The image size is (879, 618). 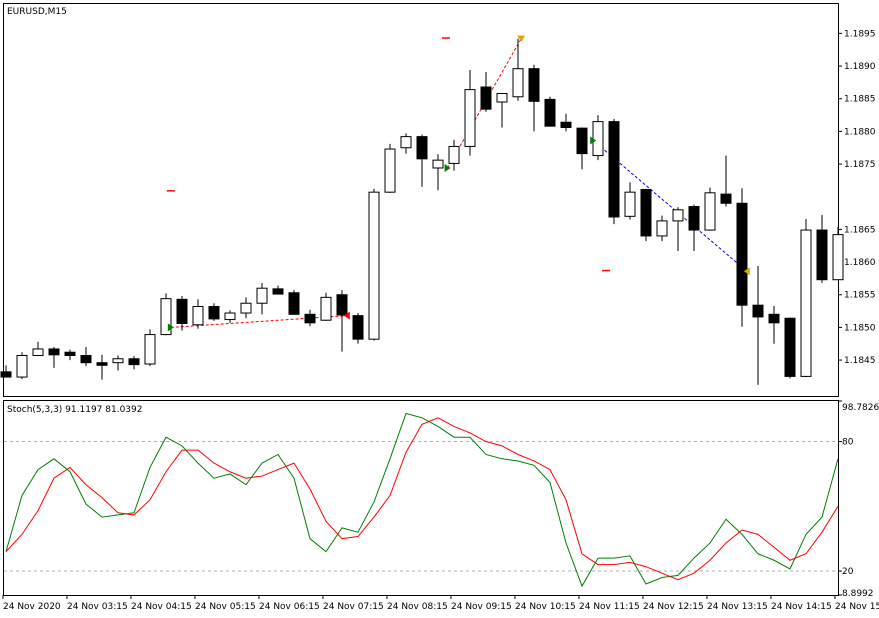 I want to click on time-tick-label: 24 Nov 07:15, so click(x=353, y=607).